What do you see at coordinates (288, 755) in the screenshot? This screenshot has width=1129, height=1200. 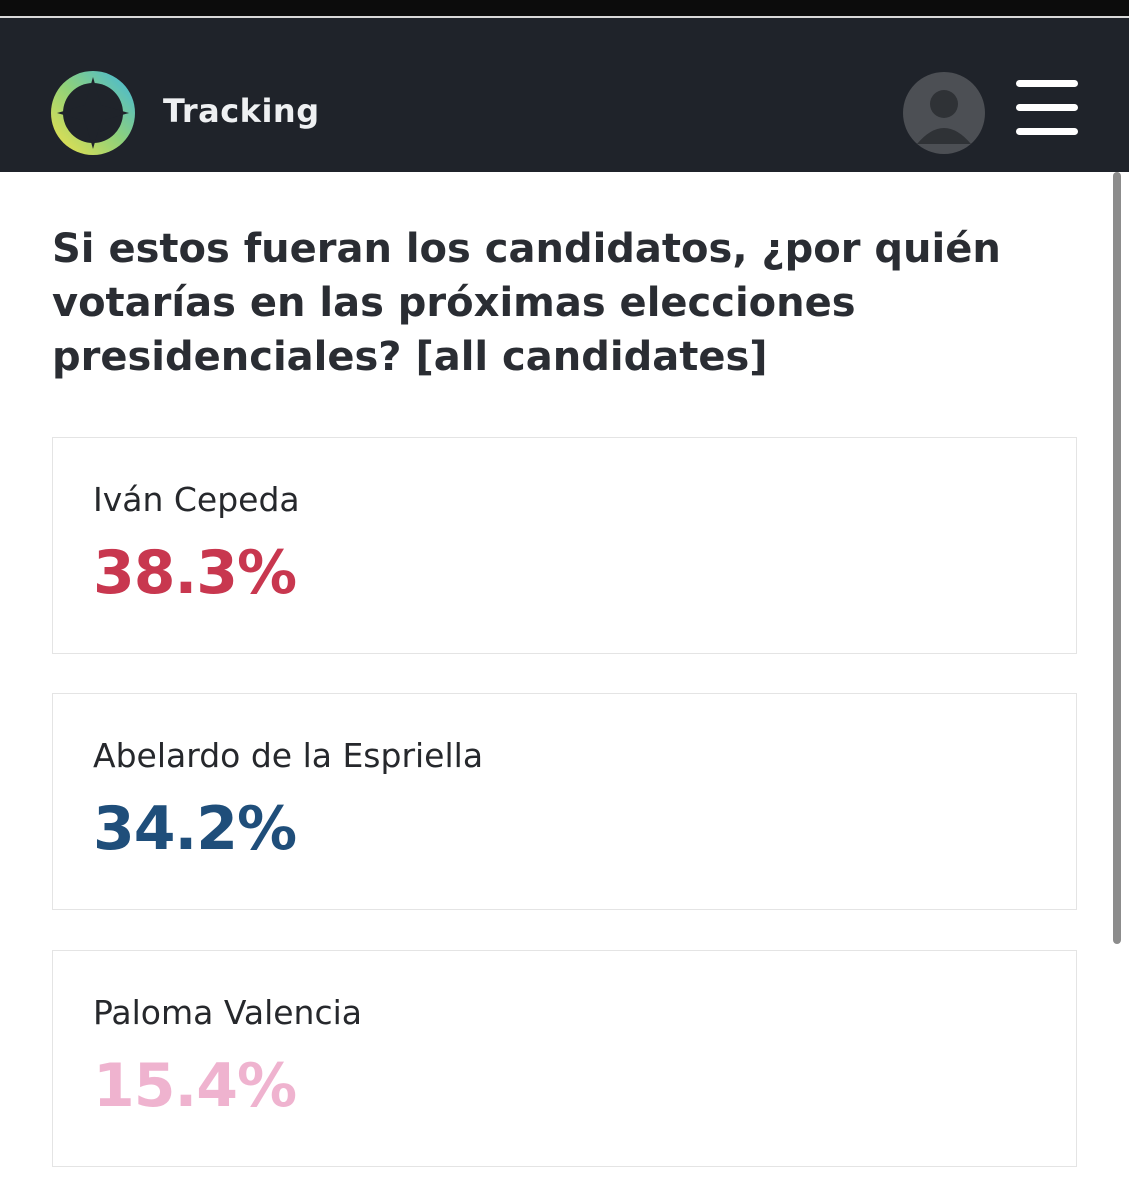 I see `candidate-name: Abelardo de la Espriella` at bounding box center [288, 755].